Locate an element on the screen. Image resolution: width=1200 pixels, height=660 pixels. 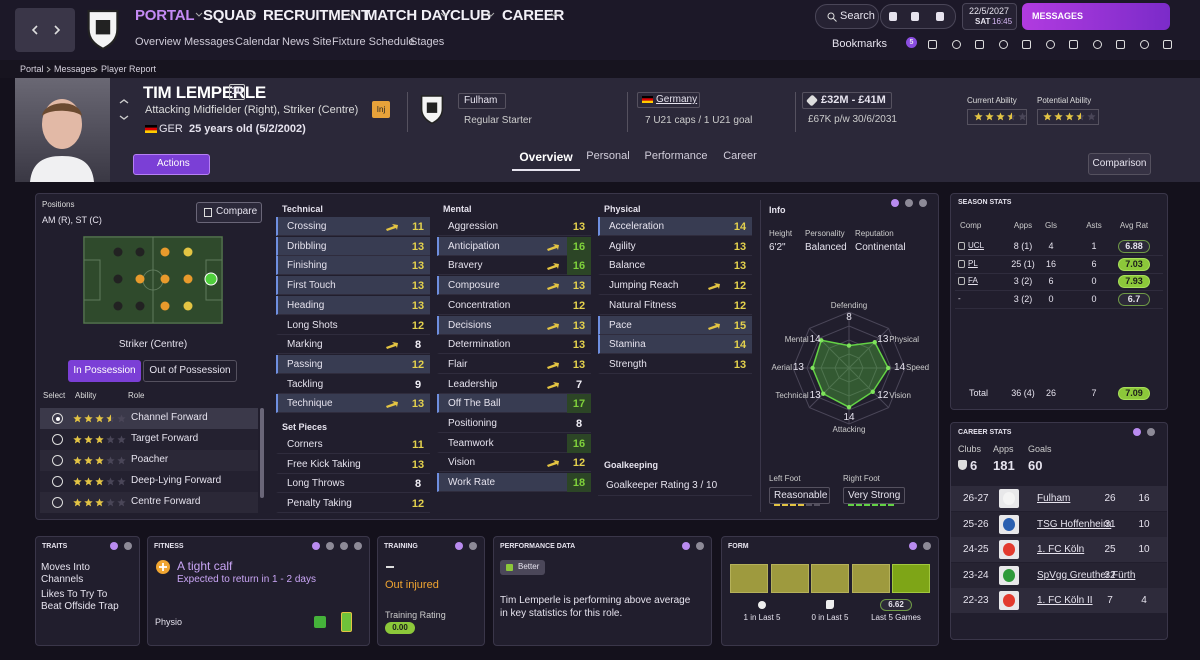
club-link: TSG Hoffenheim is located at coordinates (1074, 524).